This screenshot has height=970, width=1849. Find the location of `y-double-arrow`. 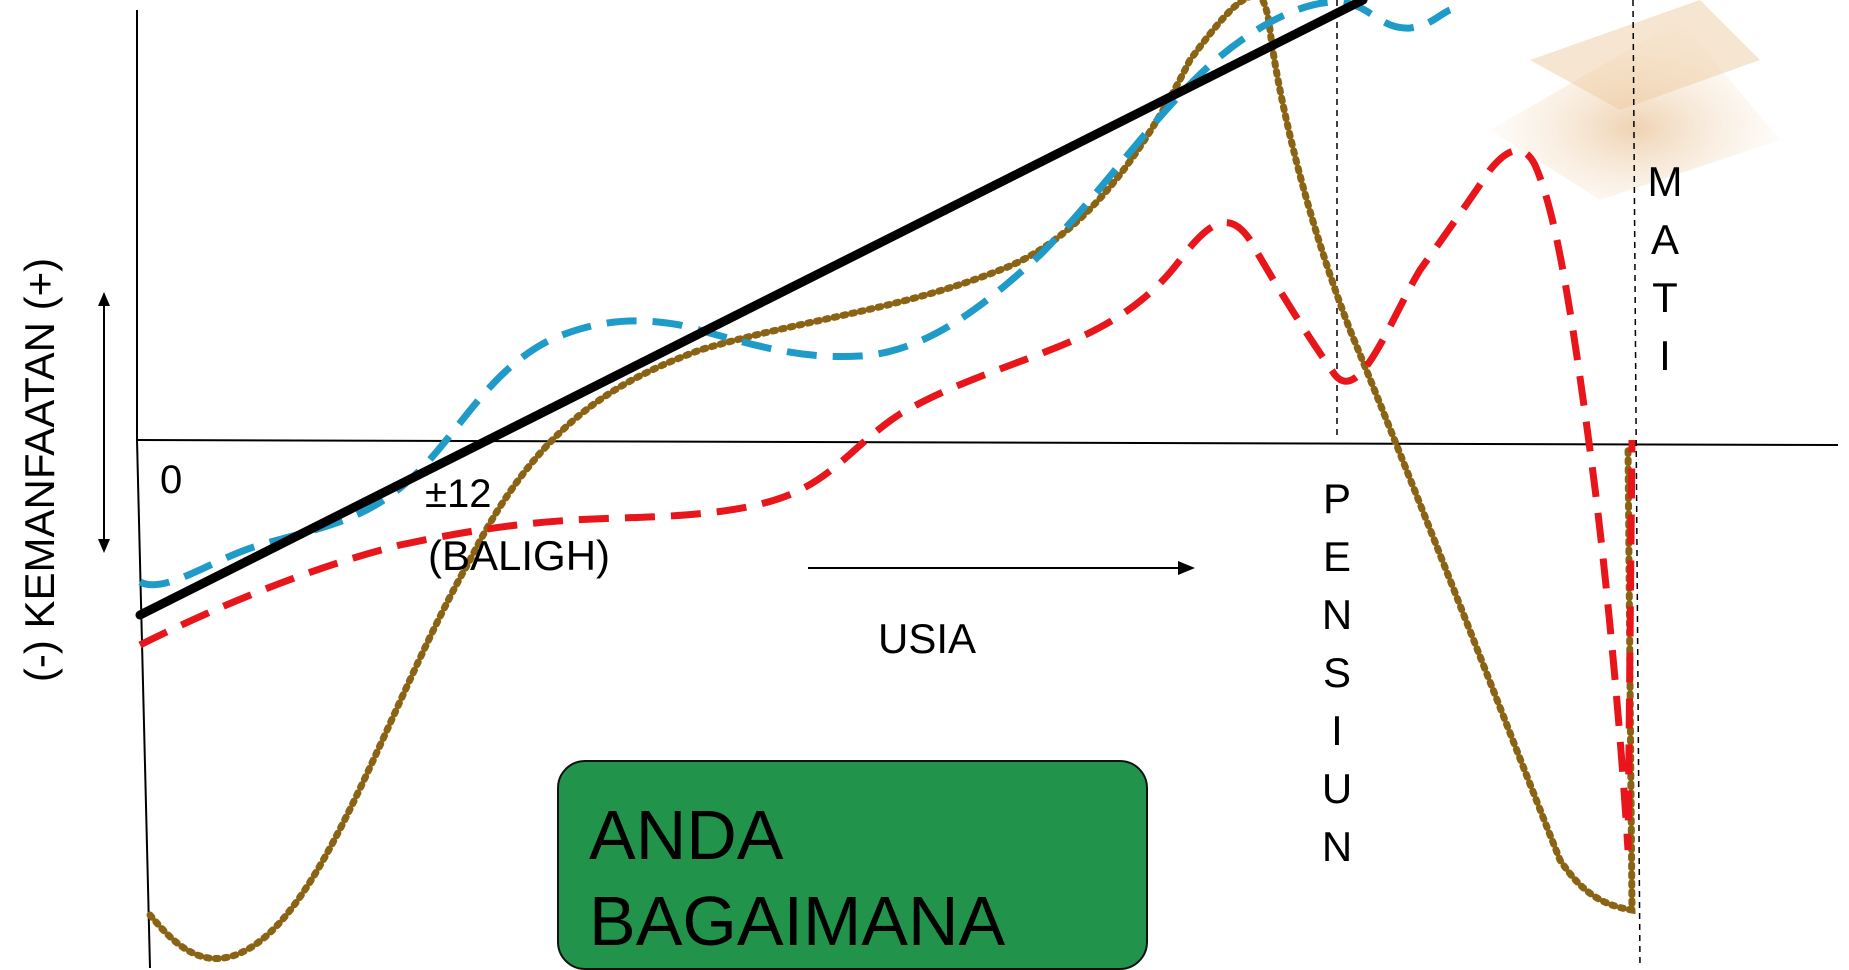

y-double-arrow is located at coordinates (104, 422).